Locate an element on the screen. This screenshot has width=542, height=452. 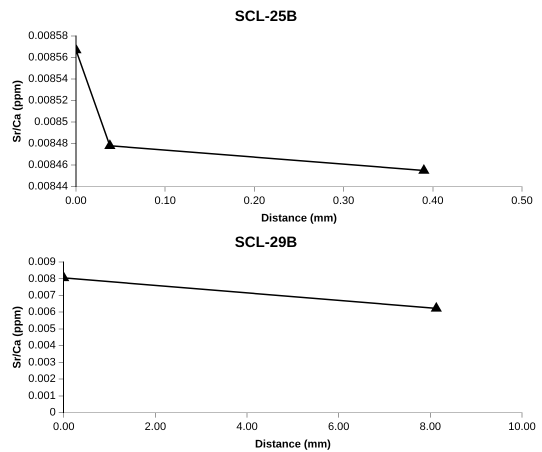
x-tick-label: 2.00 is located at coordinates (155, 427).